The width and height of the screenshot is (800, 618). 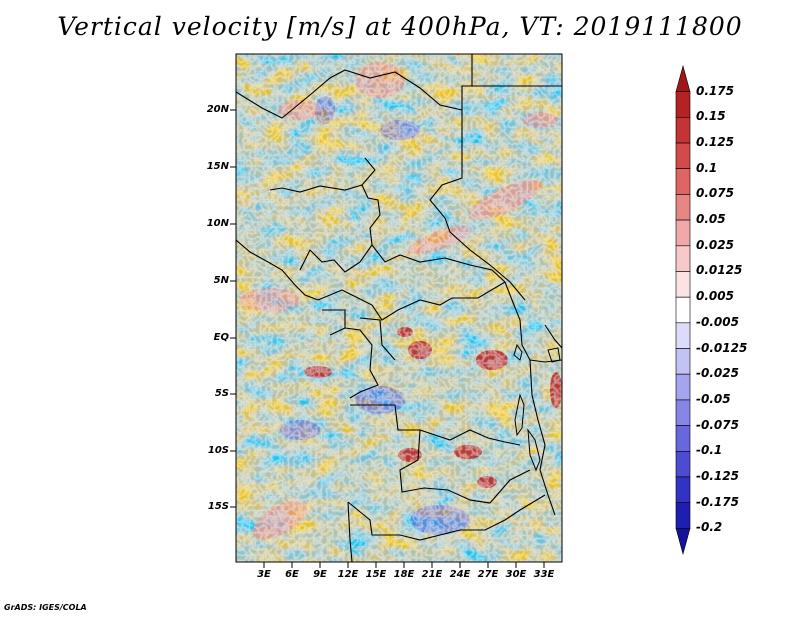 I want to click on lat-label: 10S, so click(x=218, y=450).